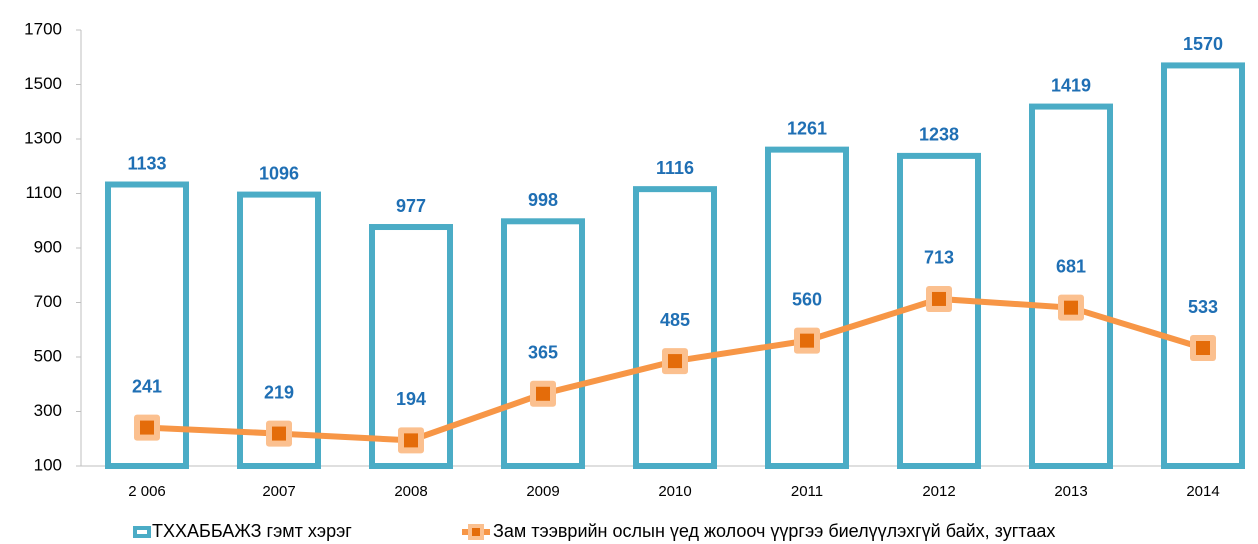 The height and width of the screenshot is (544, 1258). I want to click on y-tick-label: 1500, so click(43, 83).